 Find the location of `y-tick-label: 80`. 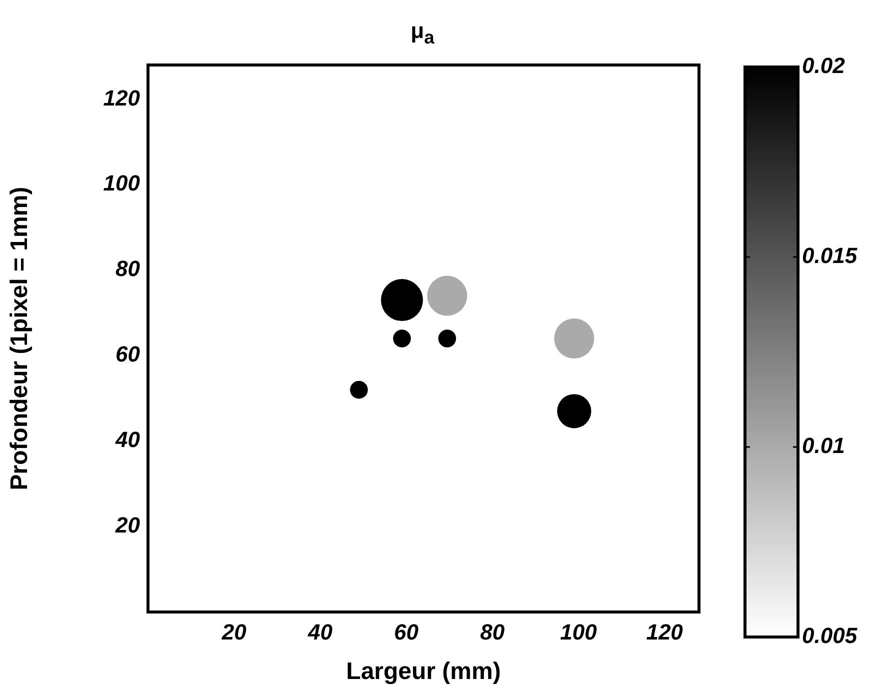

y-tick-label: 80 is located at coordinates (128, 269).